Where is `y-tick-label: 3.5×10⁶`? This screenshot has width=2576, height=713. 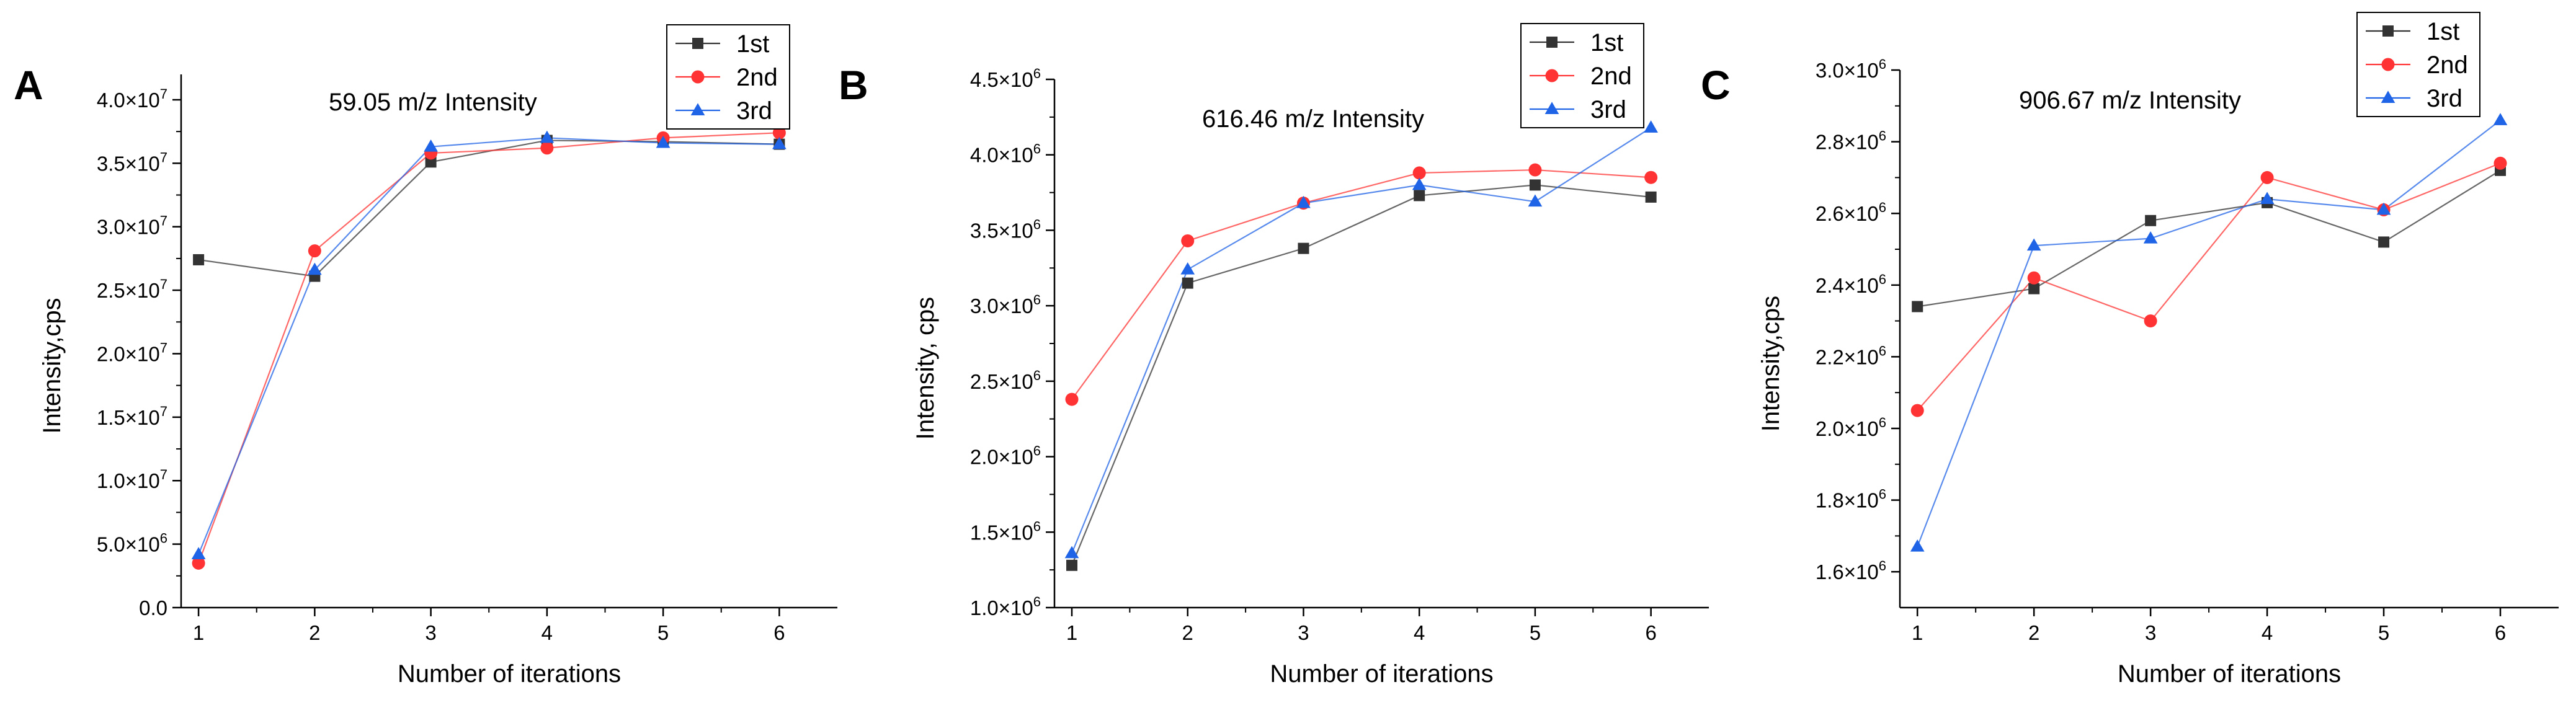
y-tick-label: 3.5×10⁶ is located at coordinates (1005, 229).